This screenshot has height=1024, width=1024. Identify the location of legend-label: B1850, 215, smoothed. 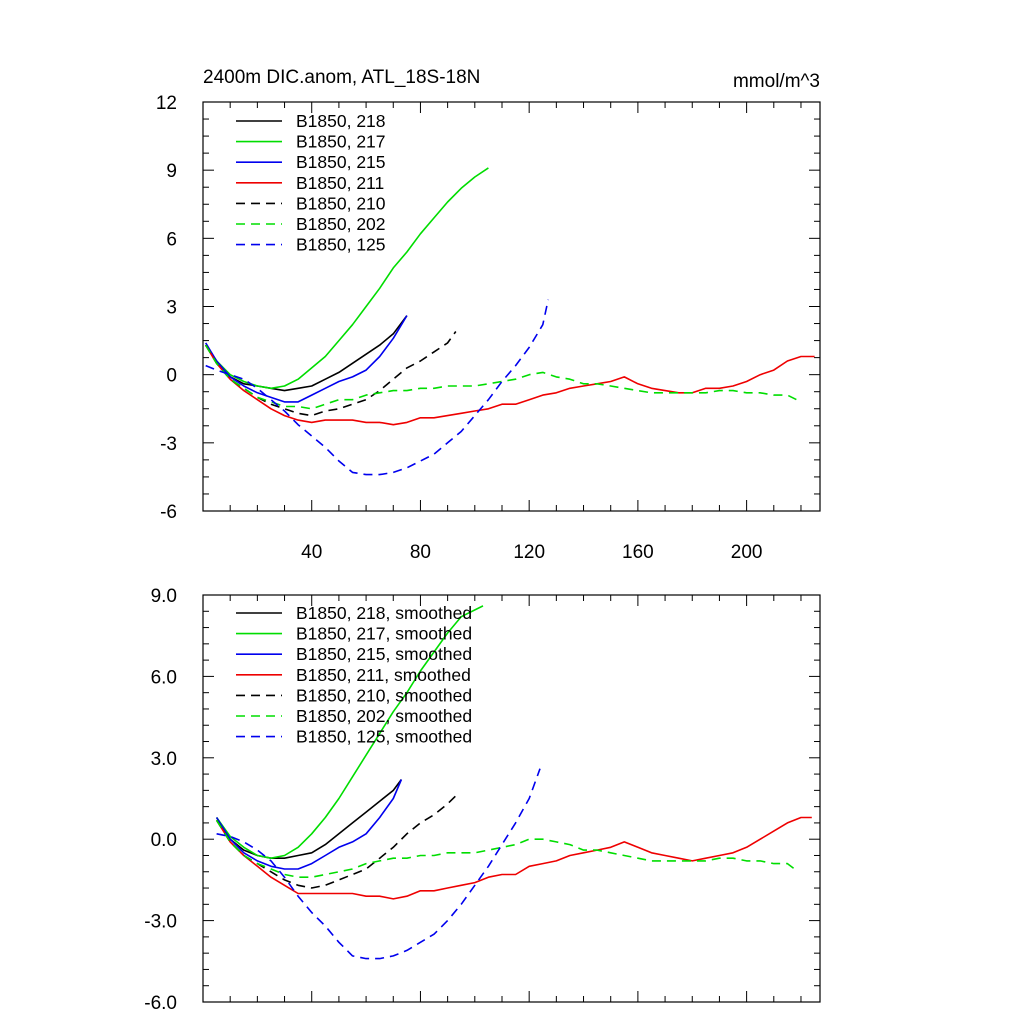
(384, 654).